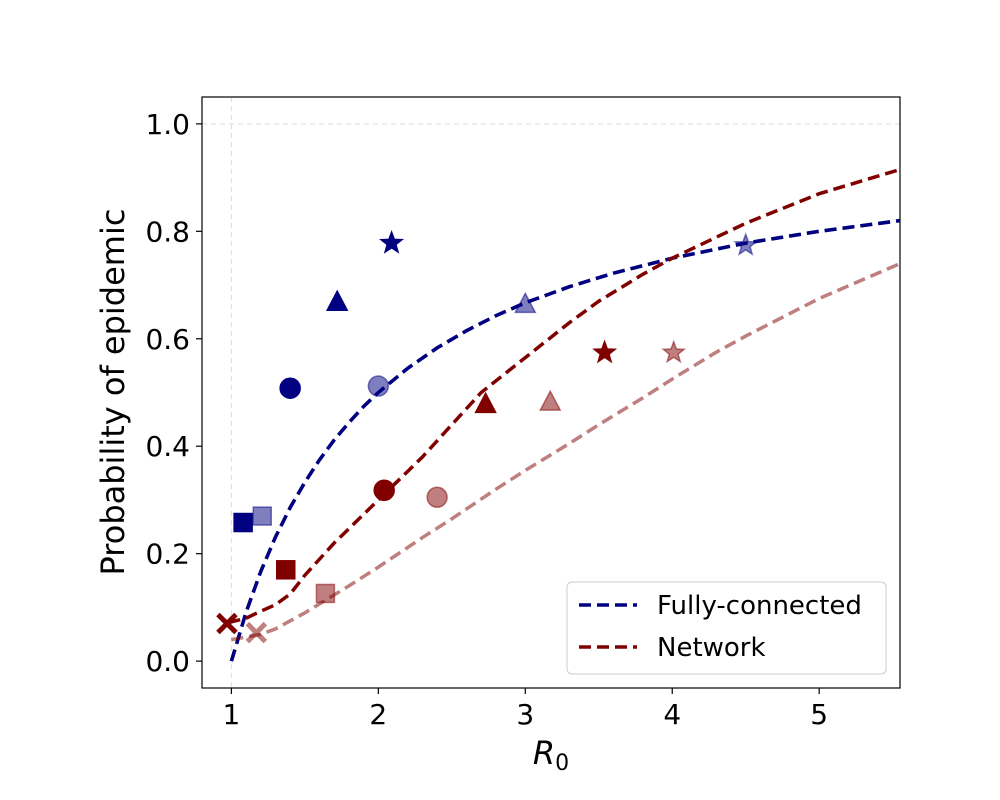  I want to click on x-axis-label-subscript: 0, so click(562, 763).